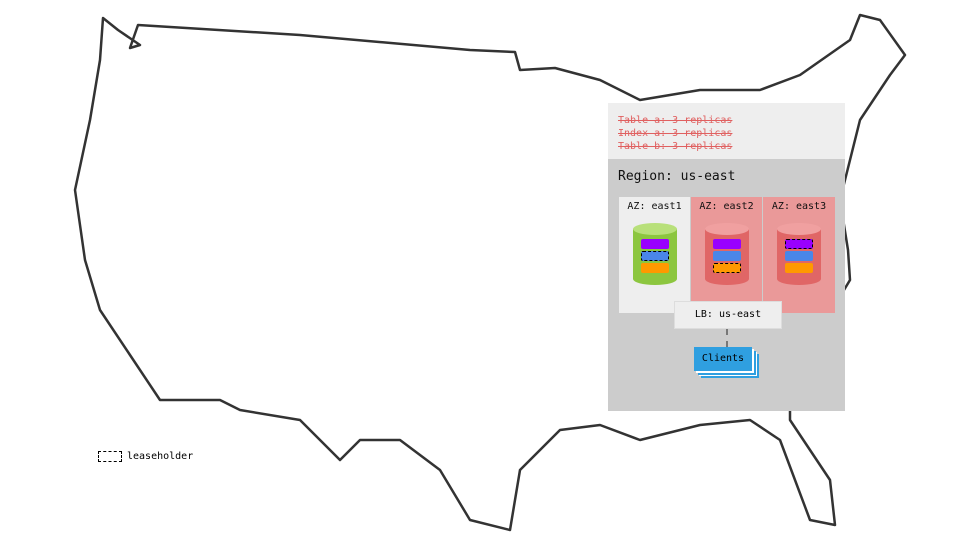  I want to click on legend: leaseholder, so click(145, 456).